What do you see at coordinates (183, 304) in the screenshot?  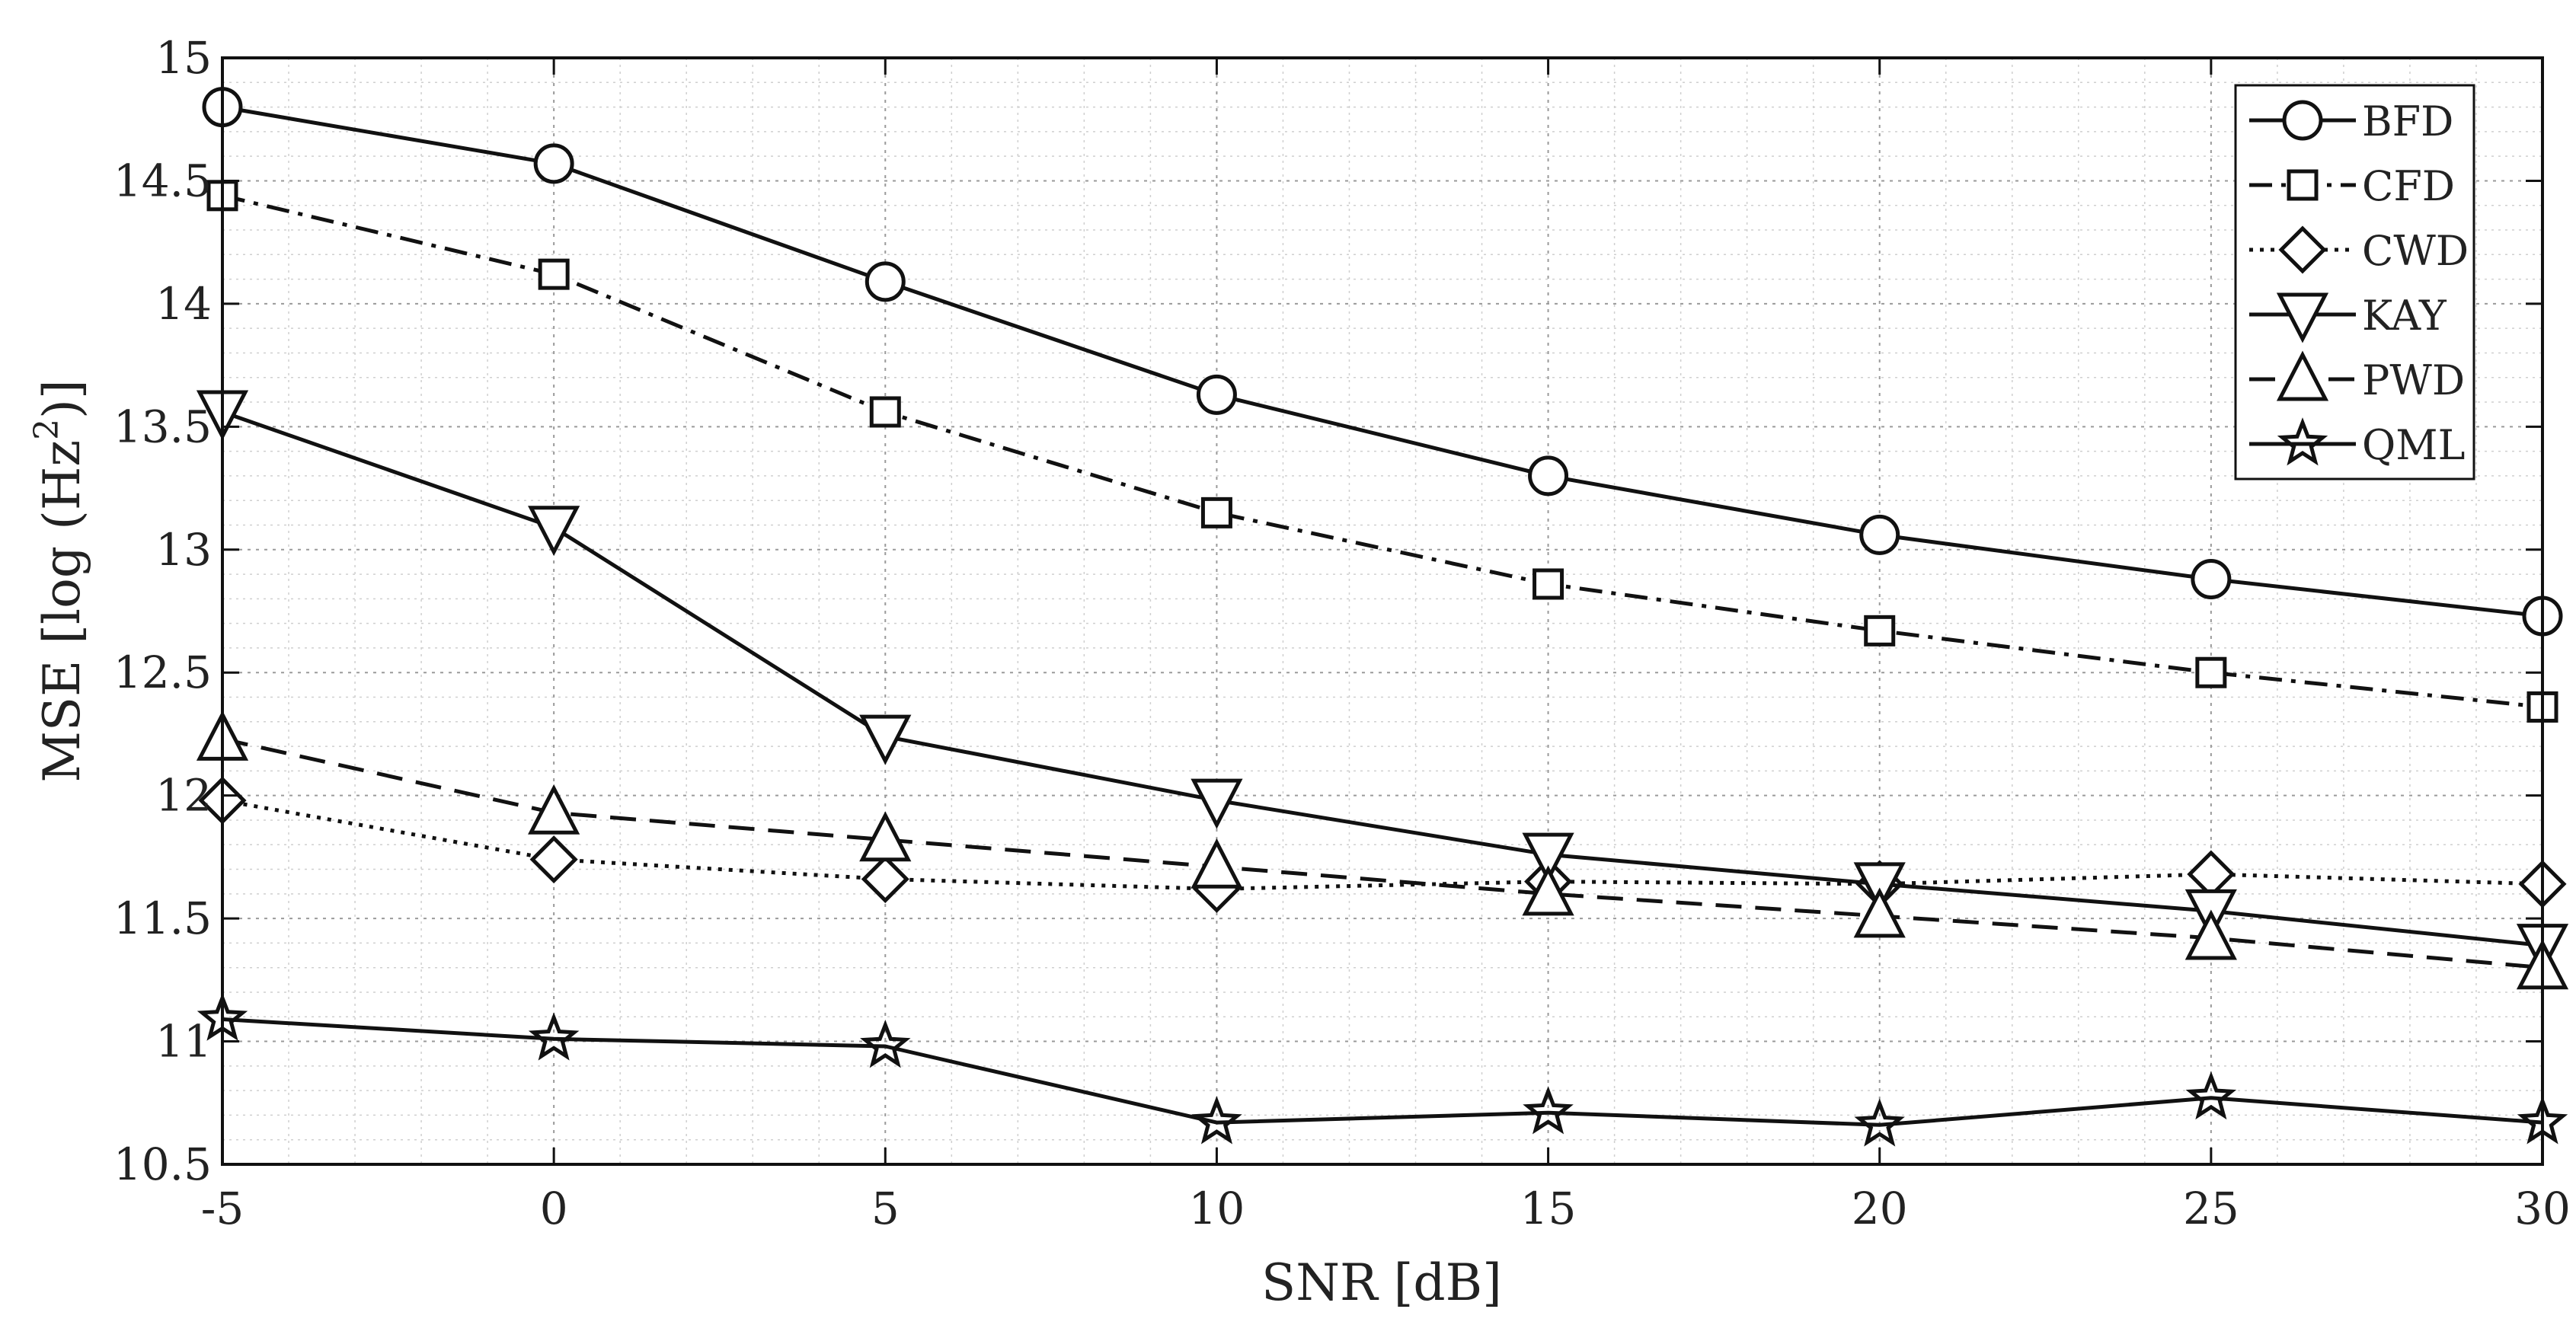 I see `y-tick-label: 14` at bounding box center [183, 304].